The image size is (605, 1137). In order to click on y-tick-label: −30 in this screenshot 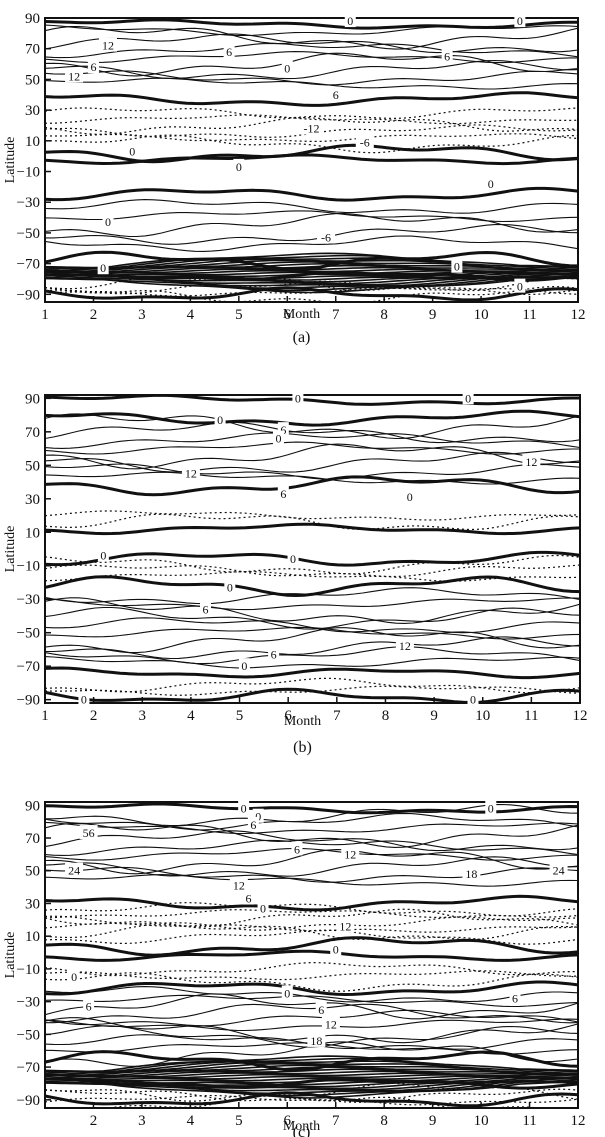, I will do `click(28, 1003)`.